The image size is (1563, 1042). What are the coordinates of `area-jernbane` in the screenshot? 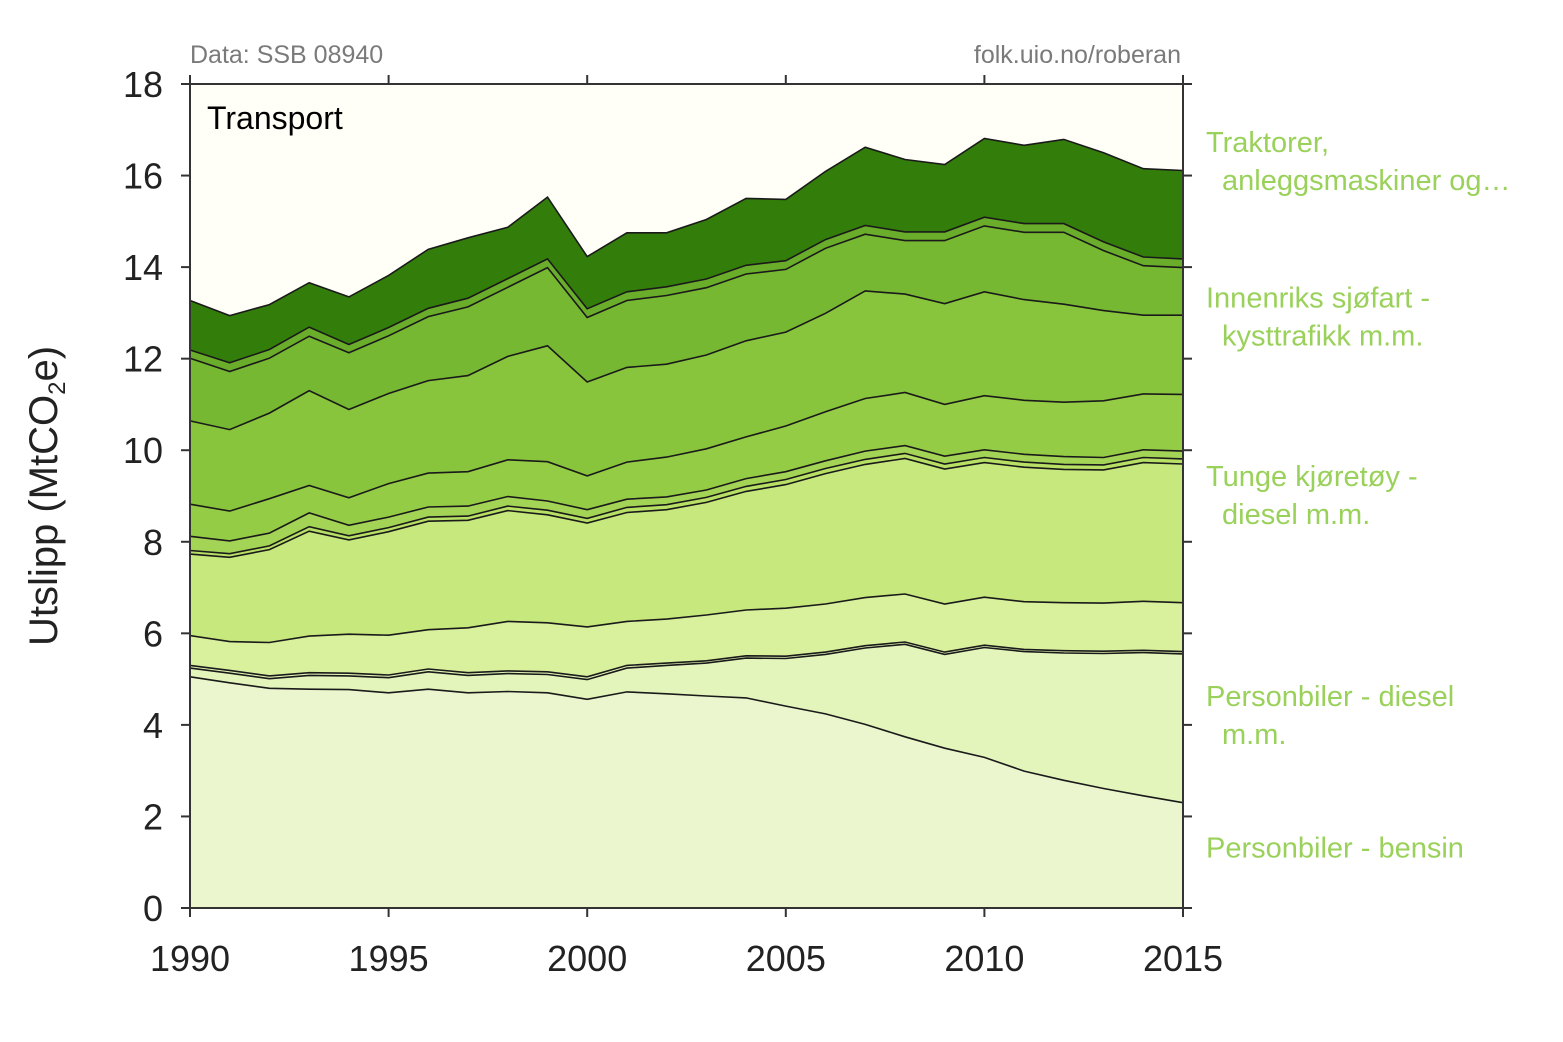 It's located at (686, 499).